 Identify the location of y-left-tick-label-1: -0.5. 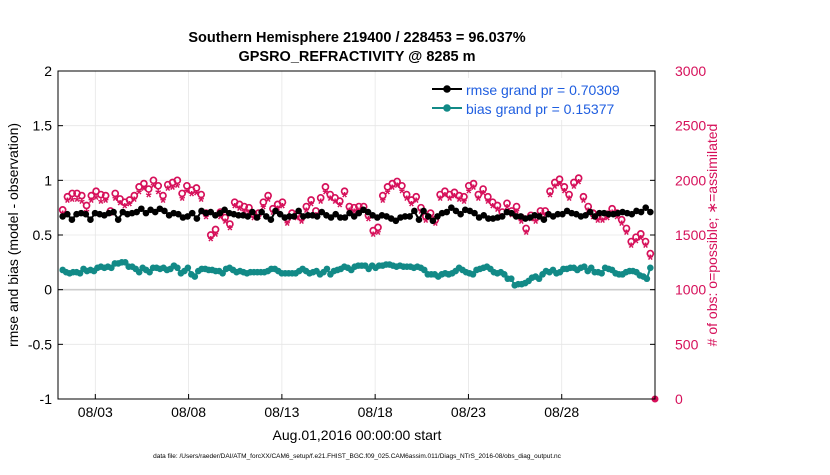
(40, 344).